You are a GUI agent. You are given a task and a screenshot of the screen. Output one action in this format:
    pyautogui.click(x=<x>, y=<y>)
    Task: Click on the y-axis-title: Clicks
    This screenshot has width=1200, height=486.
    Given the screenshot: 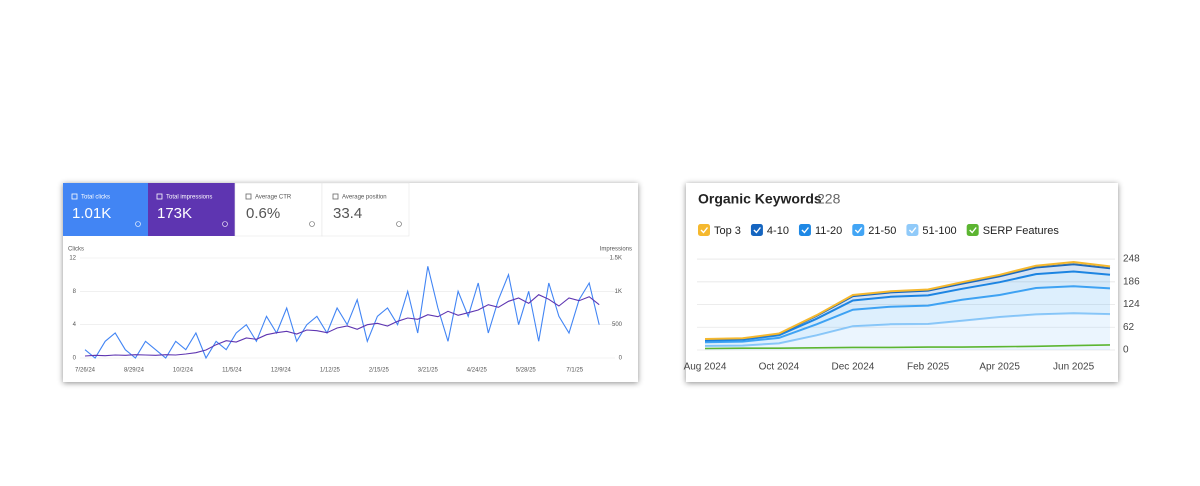 What is the action you would take?
    pyautogui.click(x=76, y=250)
    